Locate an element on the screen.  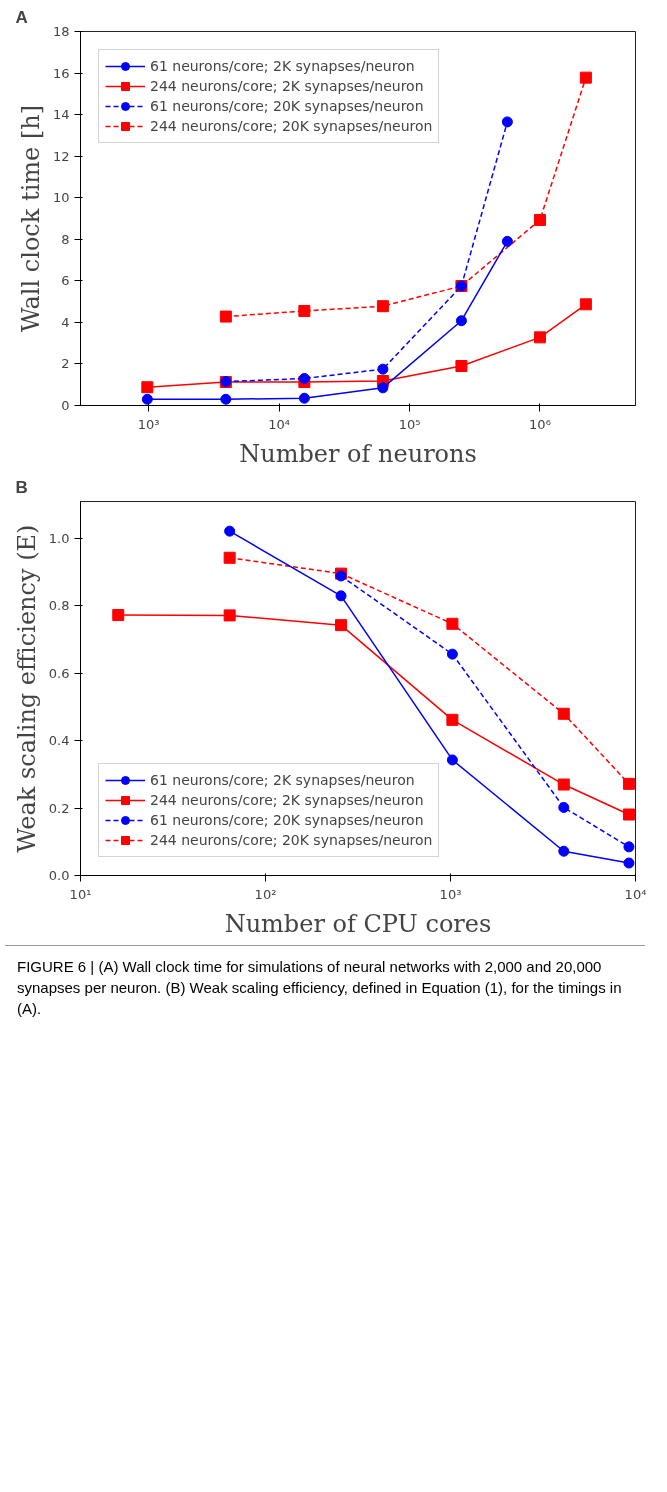
y-tick-label: 0 is located at coordinates (65, 405).